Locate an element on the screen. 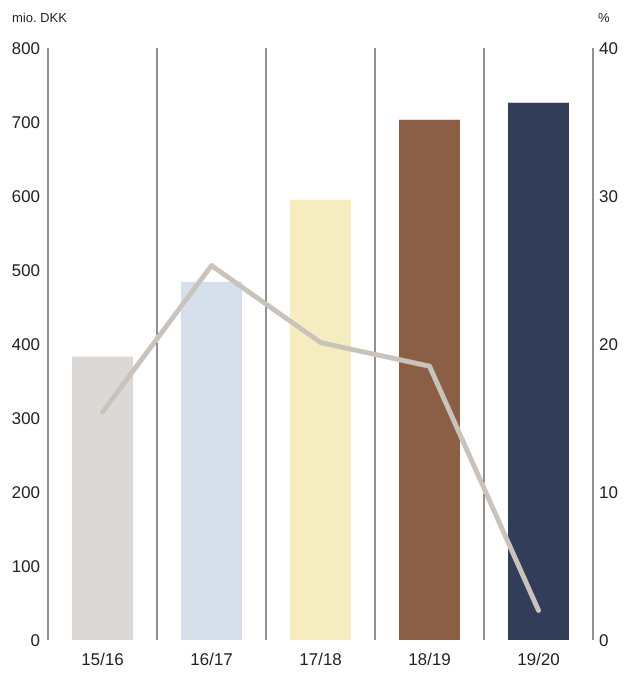  y-tick-label: 0 is located at coordinates (35, 640).